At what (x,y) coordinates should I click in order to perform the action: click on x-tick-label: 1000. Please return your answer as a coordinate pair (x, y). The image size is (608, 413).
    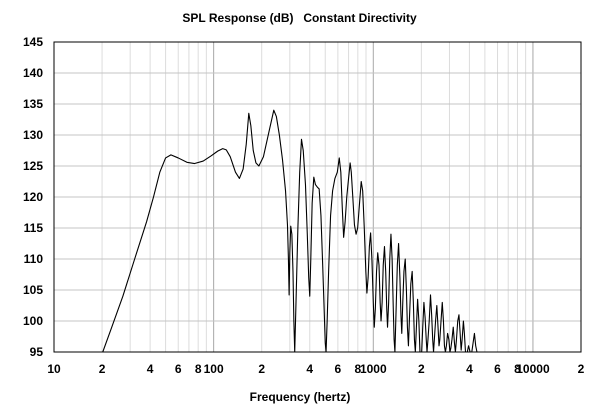
    Looking at the image, I should click on (373, 369).